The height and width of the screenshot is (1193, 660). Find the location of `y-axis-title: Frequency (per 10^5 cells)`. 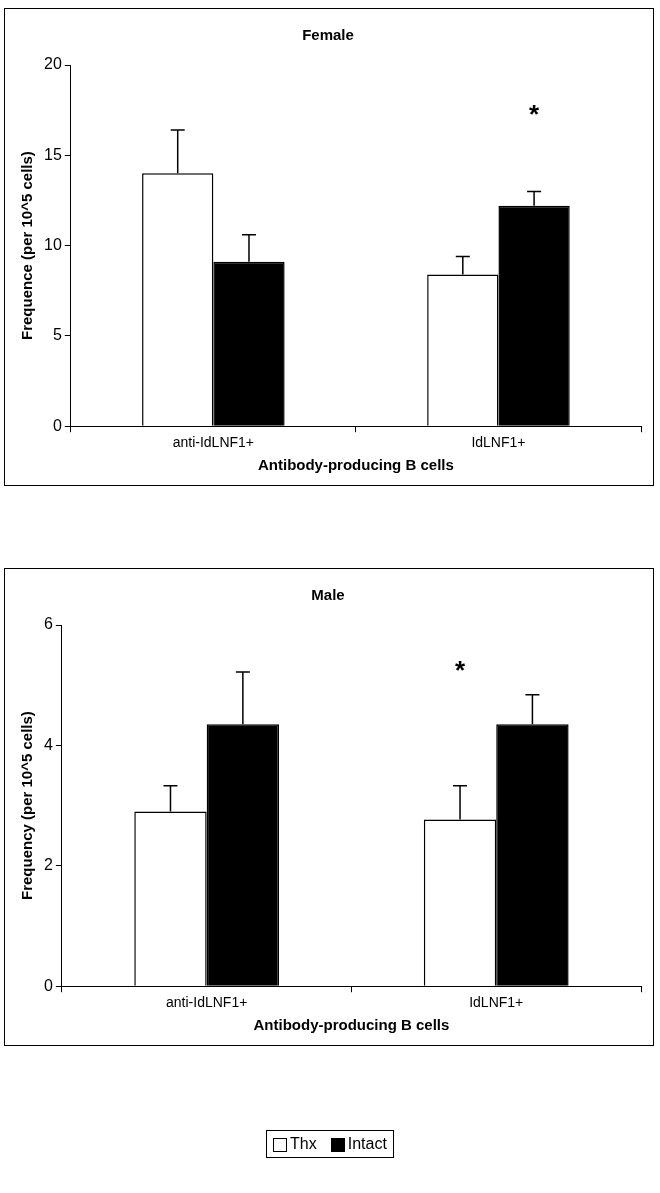

y-axis-title: Frequency (per 10^5 cells) is located at coordinates (27, 806).